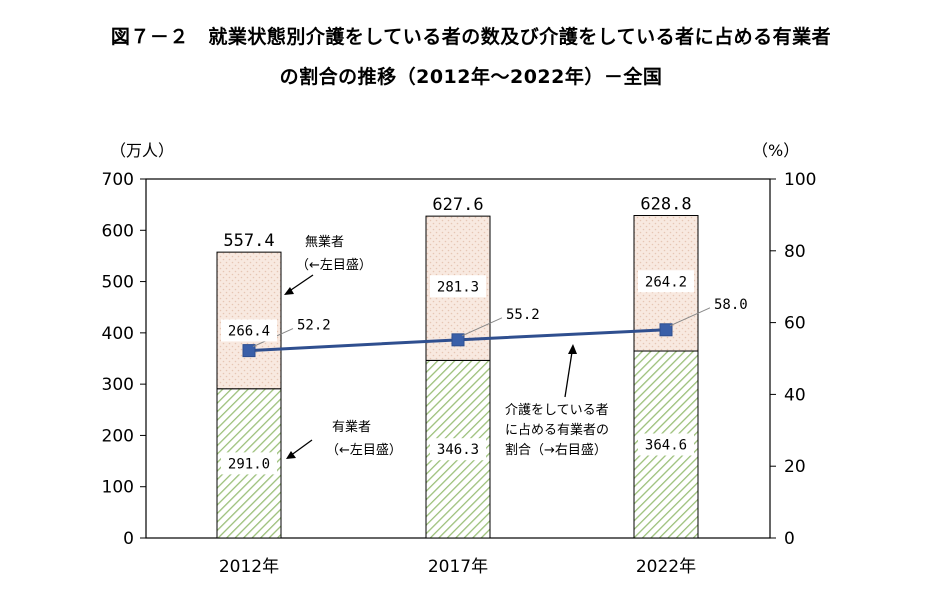 The height and width of the screenshot is (609, 942). What do you see at coordinates (118, 231) in the screenshot?
I see `left-axis-tick-label: 600` at bounding box center [118, 231].